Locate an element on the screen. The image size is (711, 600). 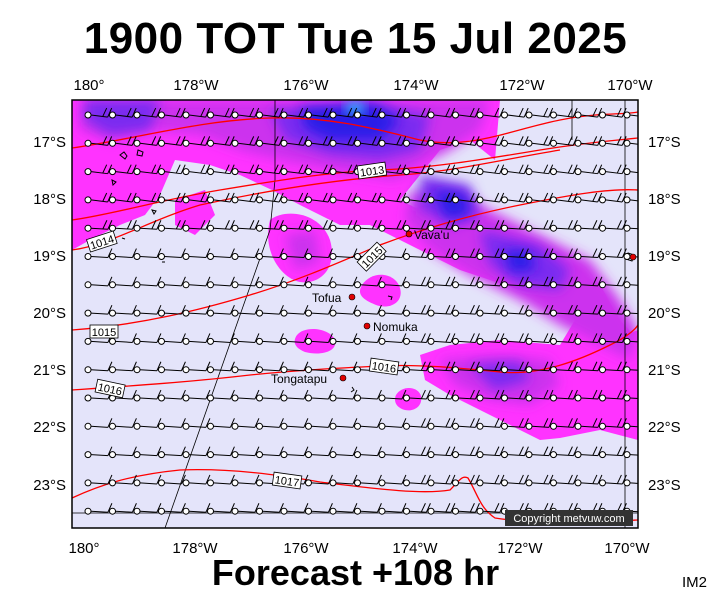
place-nomuka: Nomuka is located at coordinates (390, 327).